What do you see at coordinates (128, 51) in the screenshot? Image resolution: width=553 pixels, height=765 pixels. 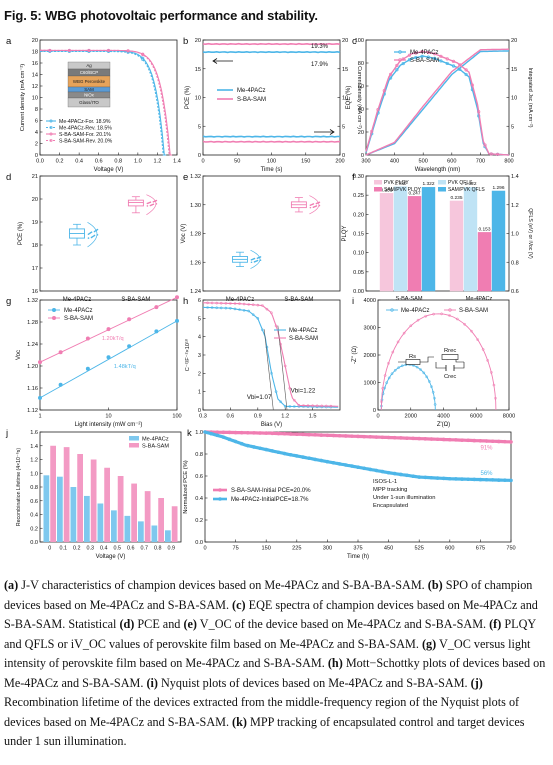 I see `jv-marker` at bounding box center [128, 51].